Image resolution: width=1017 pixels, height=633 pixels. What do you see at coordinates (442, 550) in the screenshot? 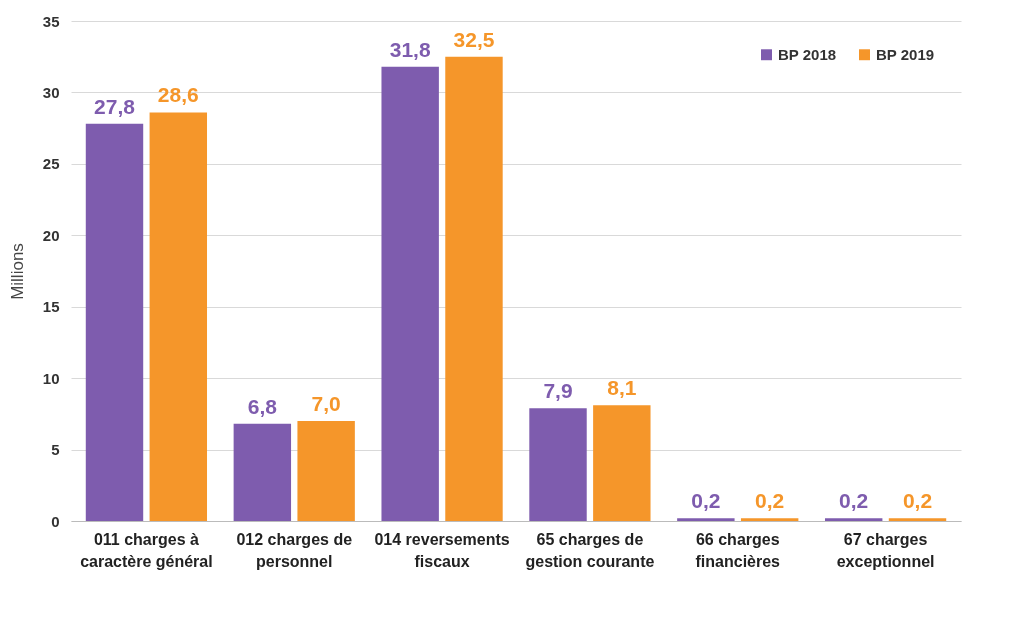
I see `x-tick-label: 014 reversements fiscaux` at bounding box center [442, 550].